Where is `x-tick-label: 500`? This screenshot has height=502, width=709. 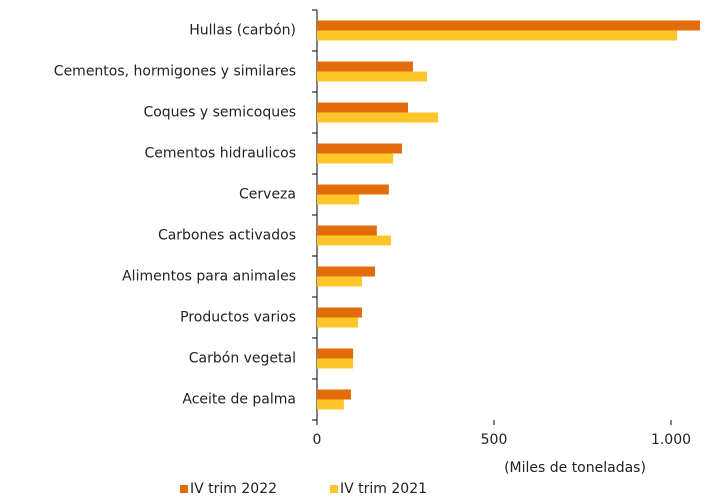 x-tick-label: 500 is located at coordinates (494, 440).